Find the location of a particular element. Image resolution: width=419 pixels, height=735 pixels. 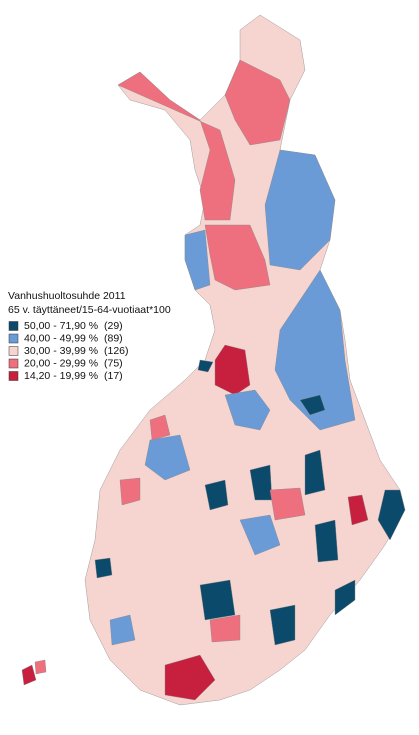

legend-subtitle: 65 v. täyttäneet/15-64-vuotiaat*100 is located at coordinates (89, 310).